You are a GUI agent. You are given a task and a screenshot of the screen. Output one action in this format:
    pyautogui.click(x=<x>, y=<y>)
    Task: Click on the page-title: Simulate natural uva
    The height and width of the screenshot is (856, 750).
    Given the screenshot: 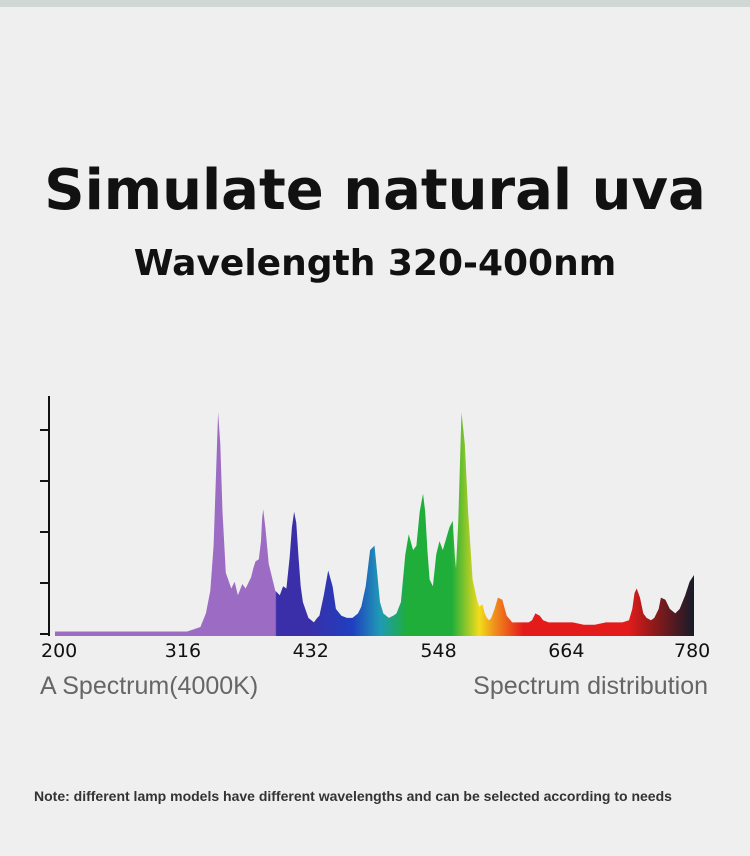 What is the action you would take?
    pyautogui.click(x=375, y=190)
    